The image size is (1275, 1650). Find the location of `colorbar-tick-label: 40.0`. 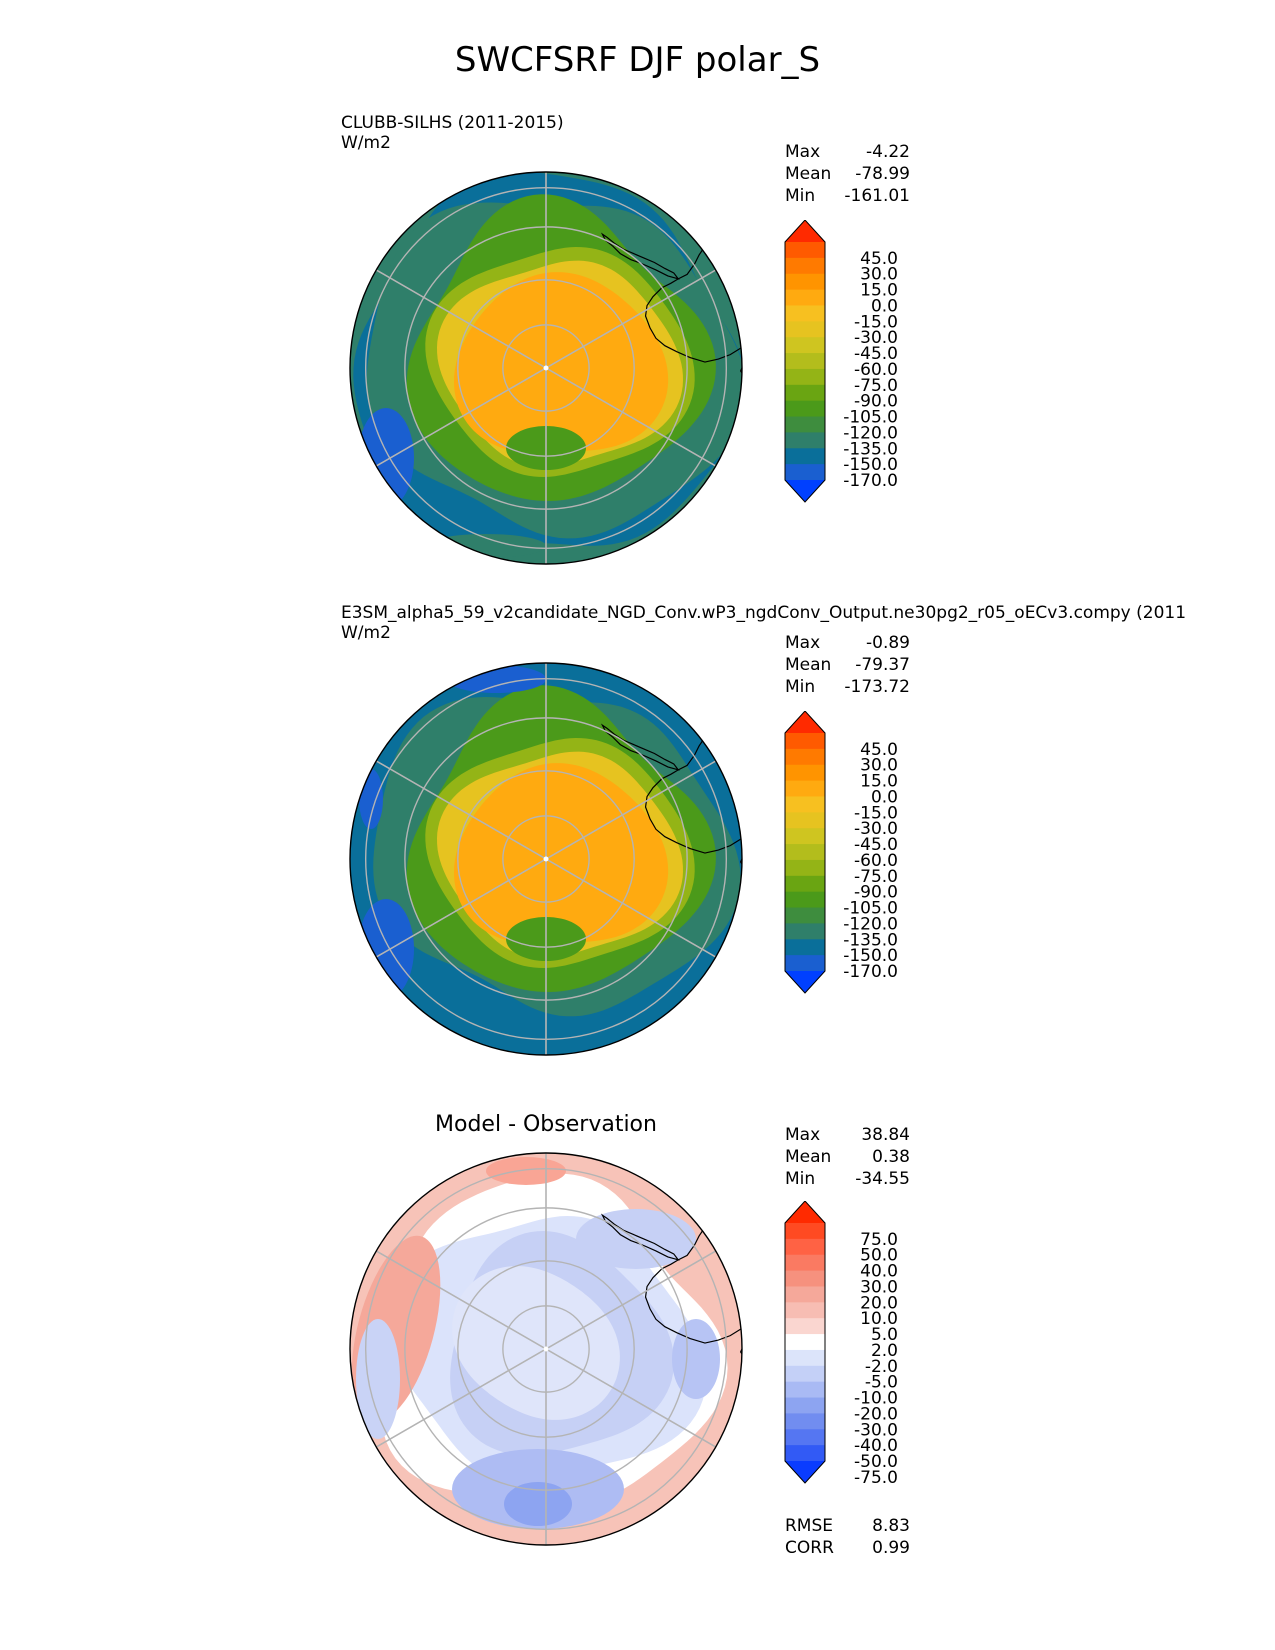

colorbar-tick-label: 40.0 is located at coordinates (879, 1272).